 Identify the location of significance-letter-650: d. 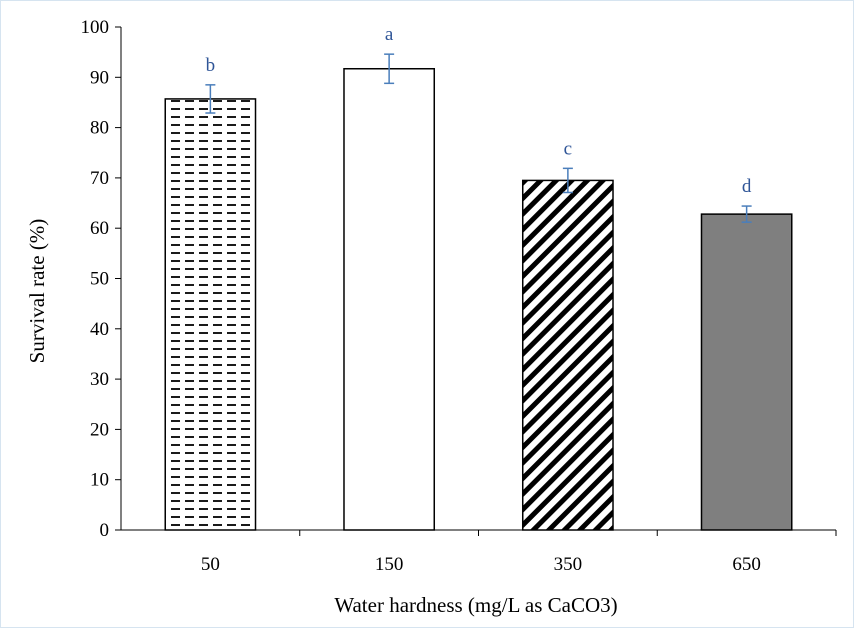
(747, 186).